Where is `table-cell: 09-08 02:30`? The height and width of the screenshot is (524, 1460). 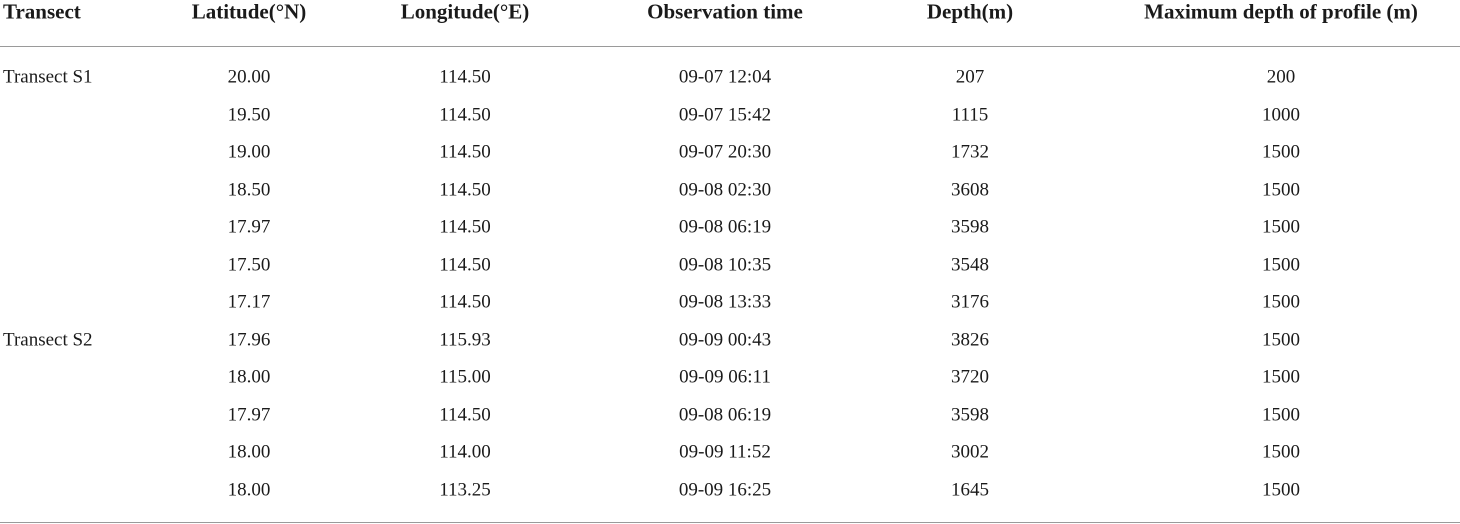 table-cell: 09-08 02:30 is located at coordinates (725, 189).